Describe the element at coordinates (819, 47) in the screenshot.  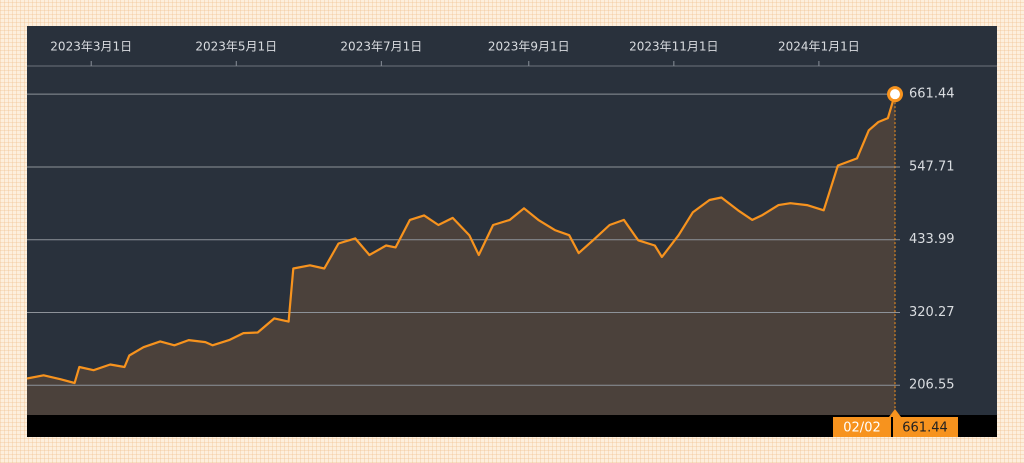
I see `x-tick-label: 2024年1月1日` at that location.